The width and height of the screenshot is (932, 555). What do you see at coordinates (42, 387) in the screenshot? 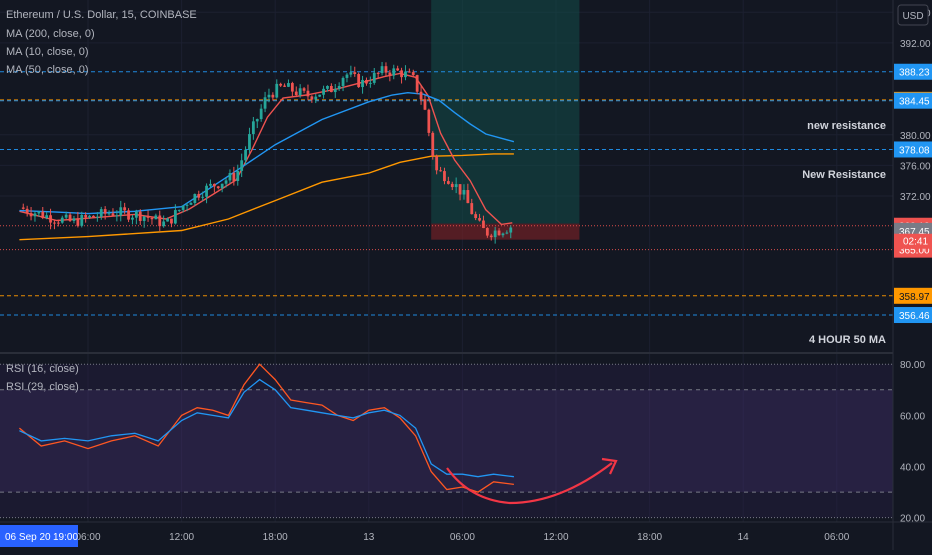
I see `indicator-rsi29: RSI (29, close)` at bounding box center [42, 387].